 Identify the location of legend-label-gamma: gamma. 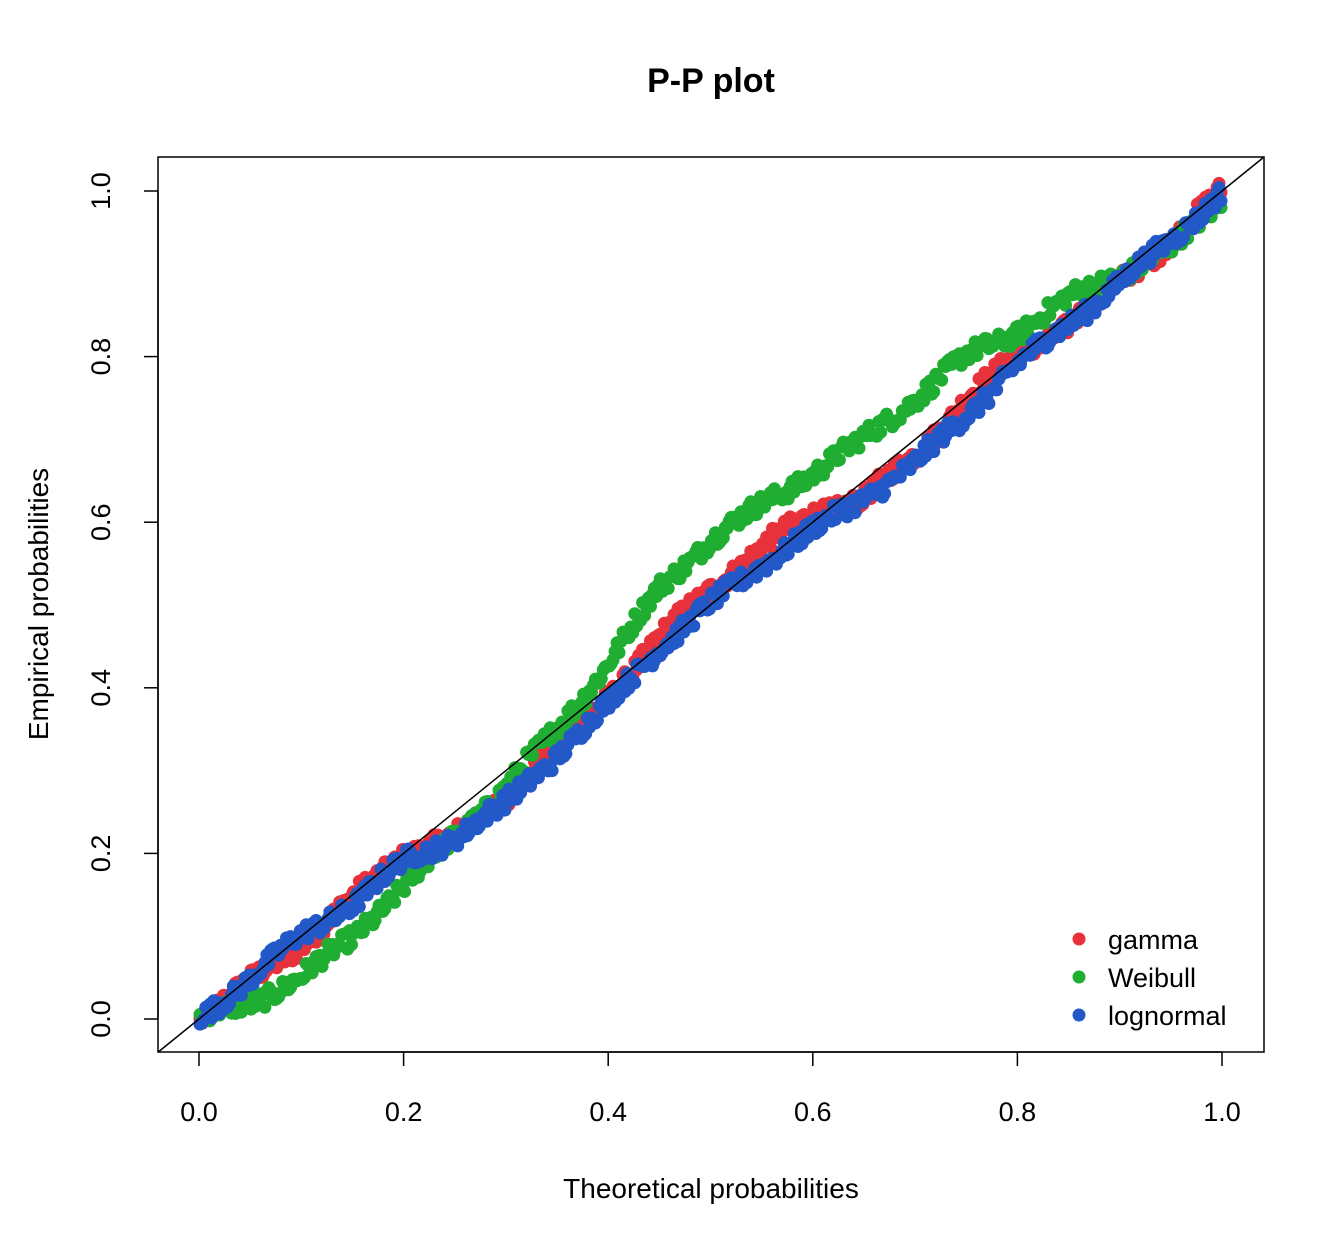
(1153, 940).